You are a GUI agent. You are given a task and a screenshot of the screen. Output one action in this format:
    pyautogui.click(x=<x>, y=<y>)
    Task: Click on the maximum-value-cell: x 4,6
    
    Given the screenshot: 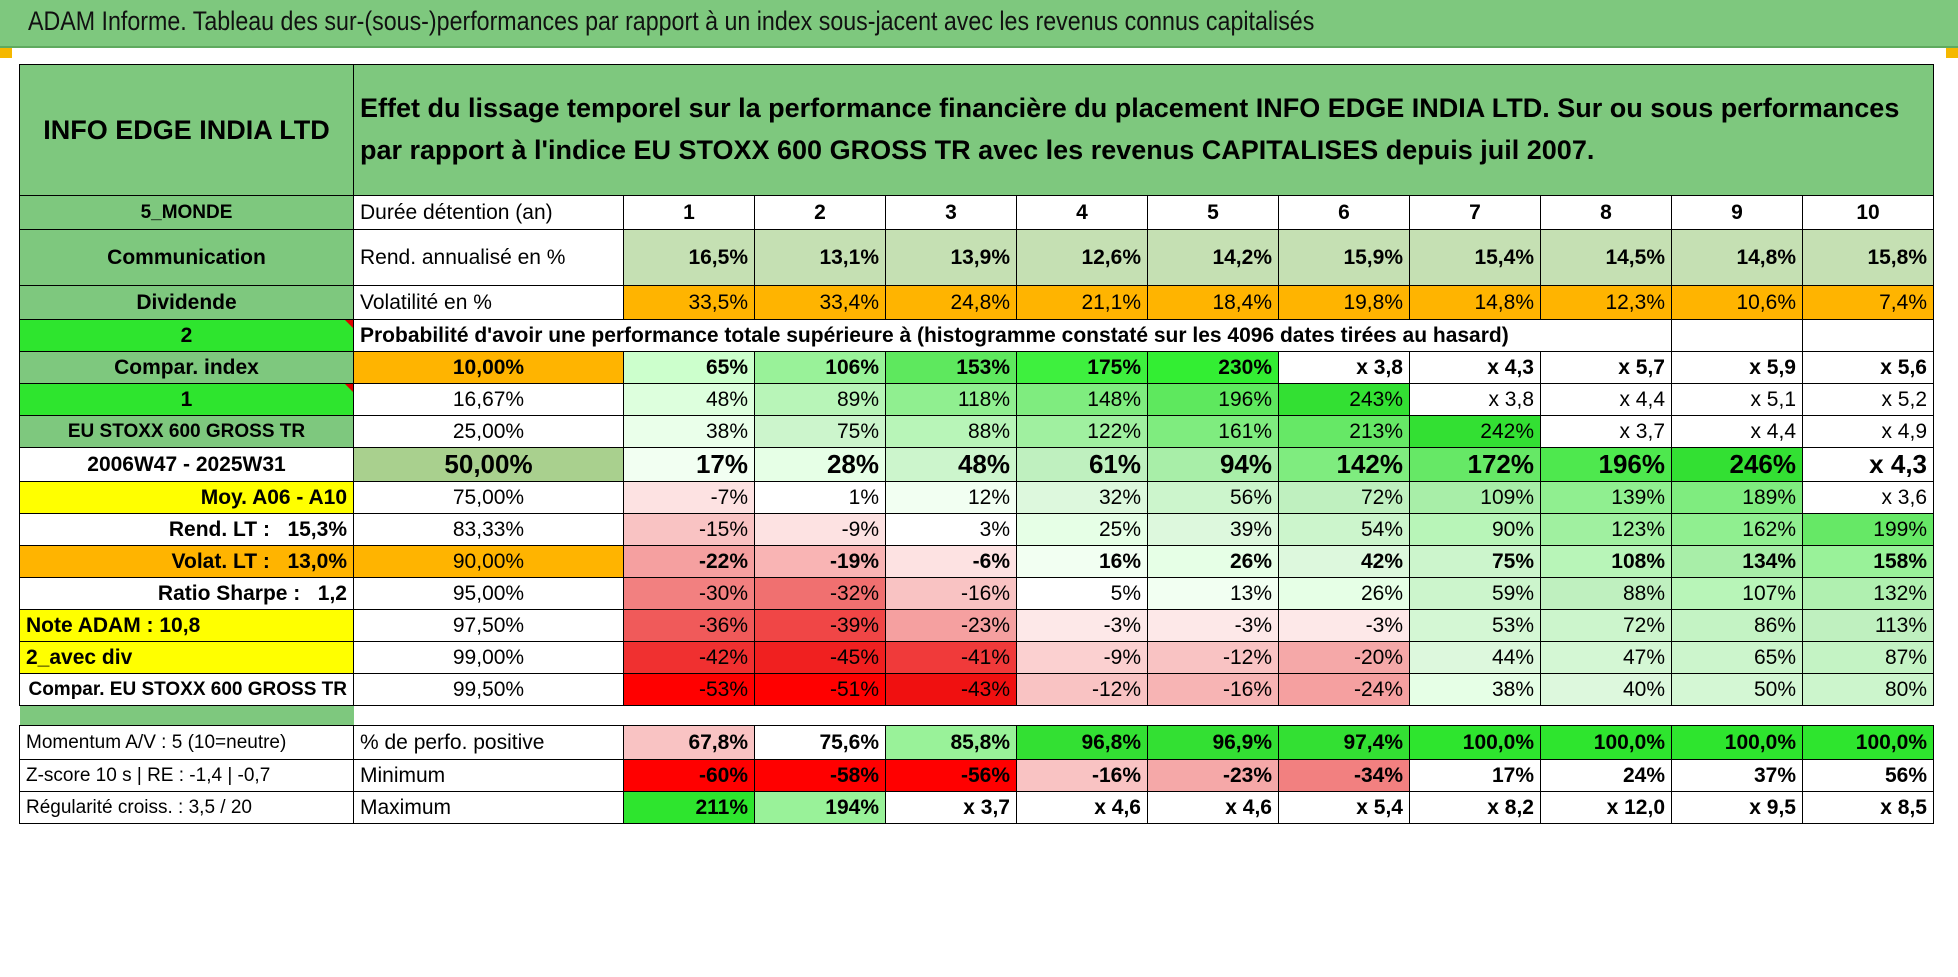 What is the action you would take?
    pyautogui.click(x=1213, y=807)
    